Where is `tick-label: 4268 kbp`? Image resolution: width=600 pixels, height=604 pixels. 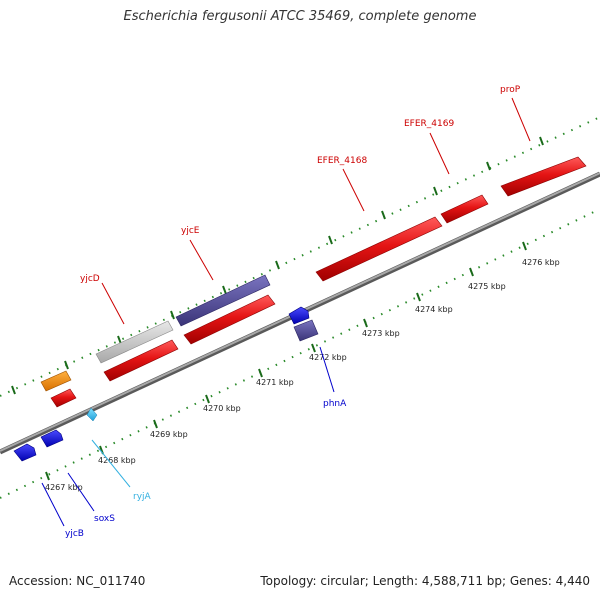 tick-label: 4268 kbp is located at coordinates (117, 460).